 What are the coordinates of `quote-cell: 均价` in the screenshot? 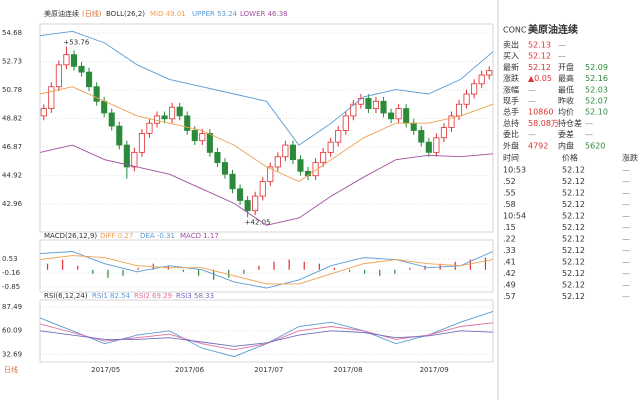 It's located at (566, 112).